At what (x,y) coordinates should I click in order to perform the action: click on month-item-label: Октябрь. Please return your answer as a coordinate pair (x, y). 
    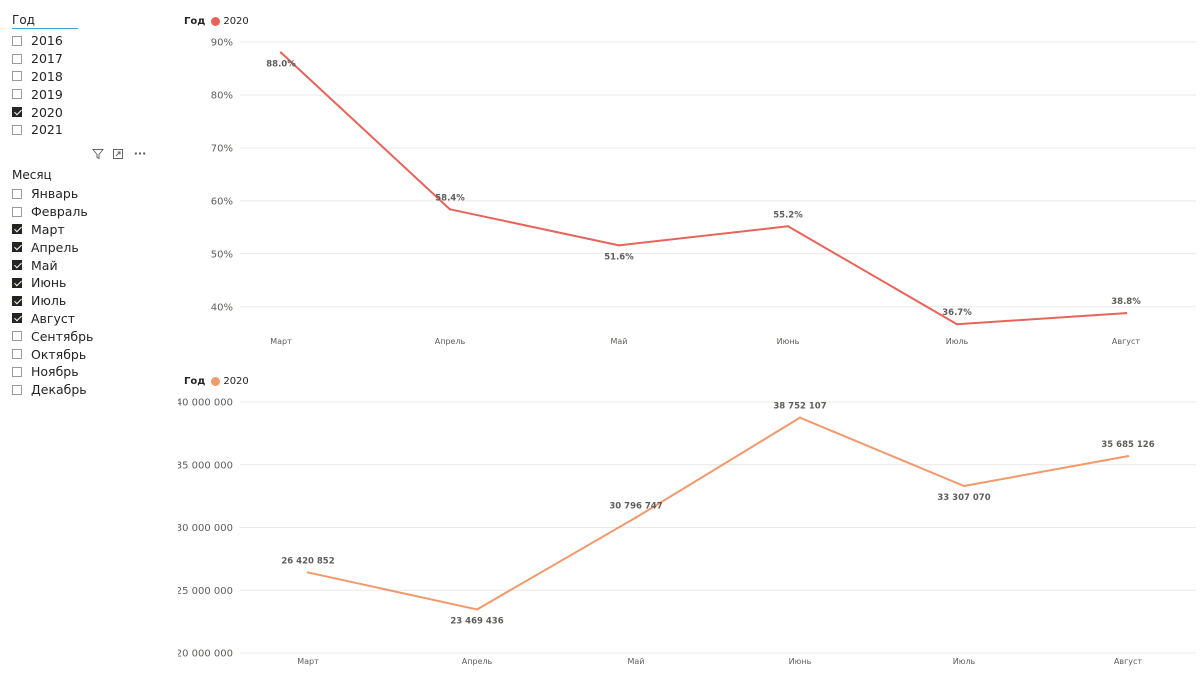
    Looking at the image, I should click on (59, 354).